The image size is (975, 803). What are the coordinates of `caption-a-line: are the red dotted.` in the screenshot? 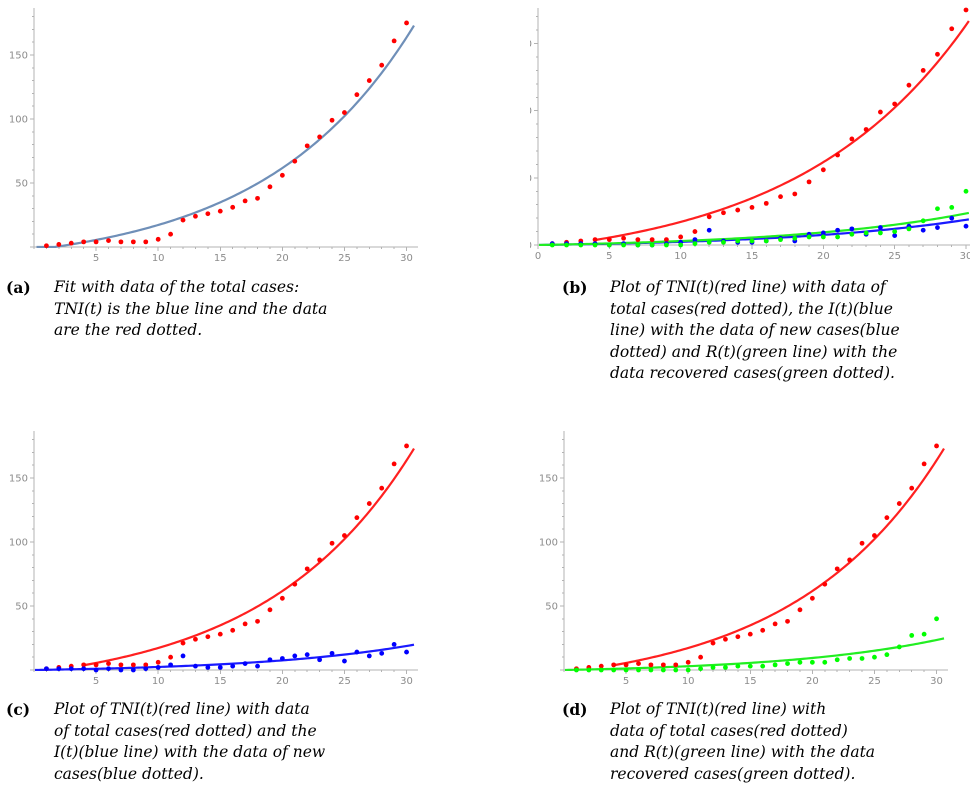 It's located at (235, 331).